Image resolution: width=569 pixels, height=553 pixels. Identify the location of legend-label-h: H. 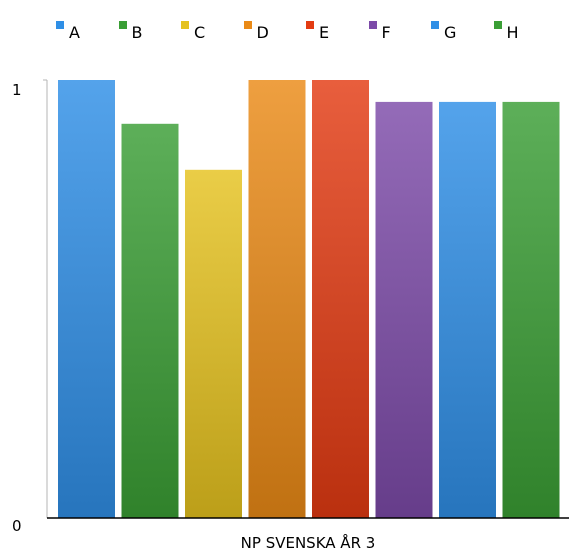
(512, 32).